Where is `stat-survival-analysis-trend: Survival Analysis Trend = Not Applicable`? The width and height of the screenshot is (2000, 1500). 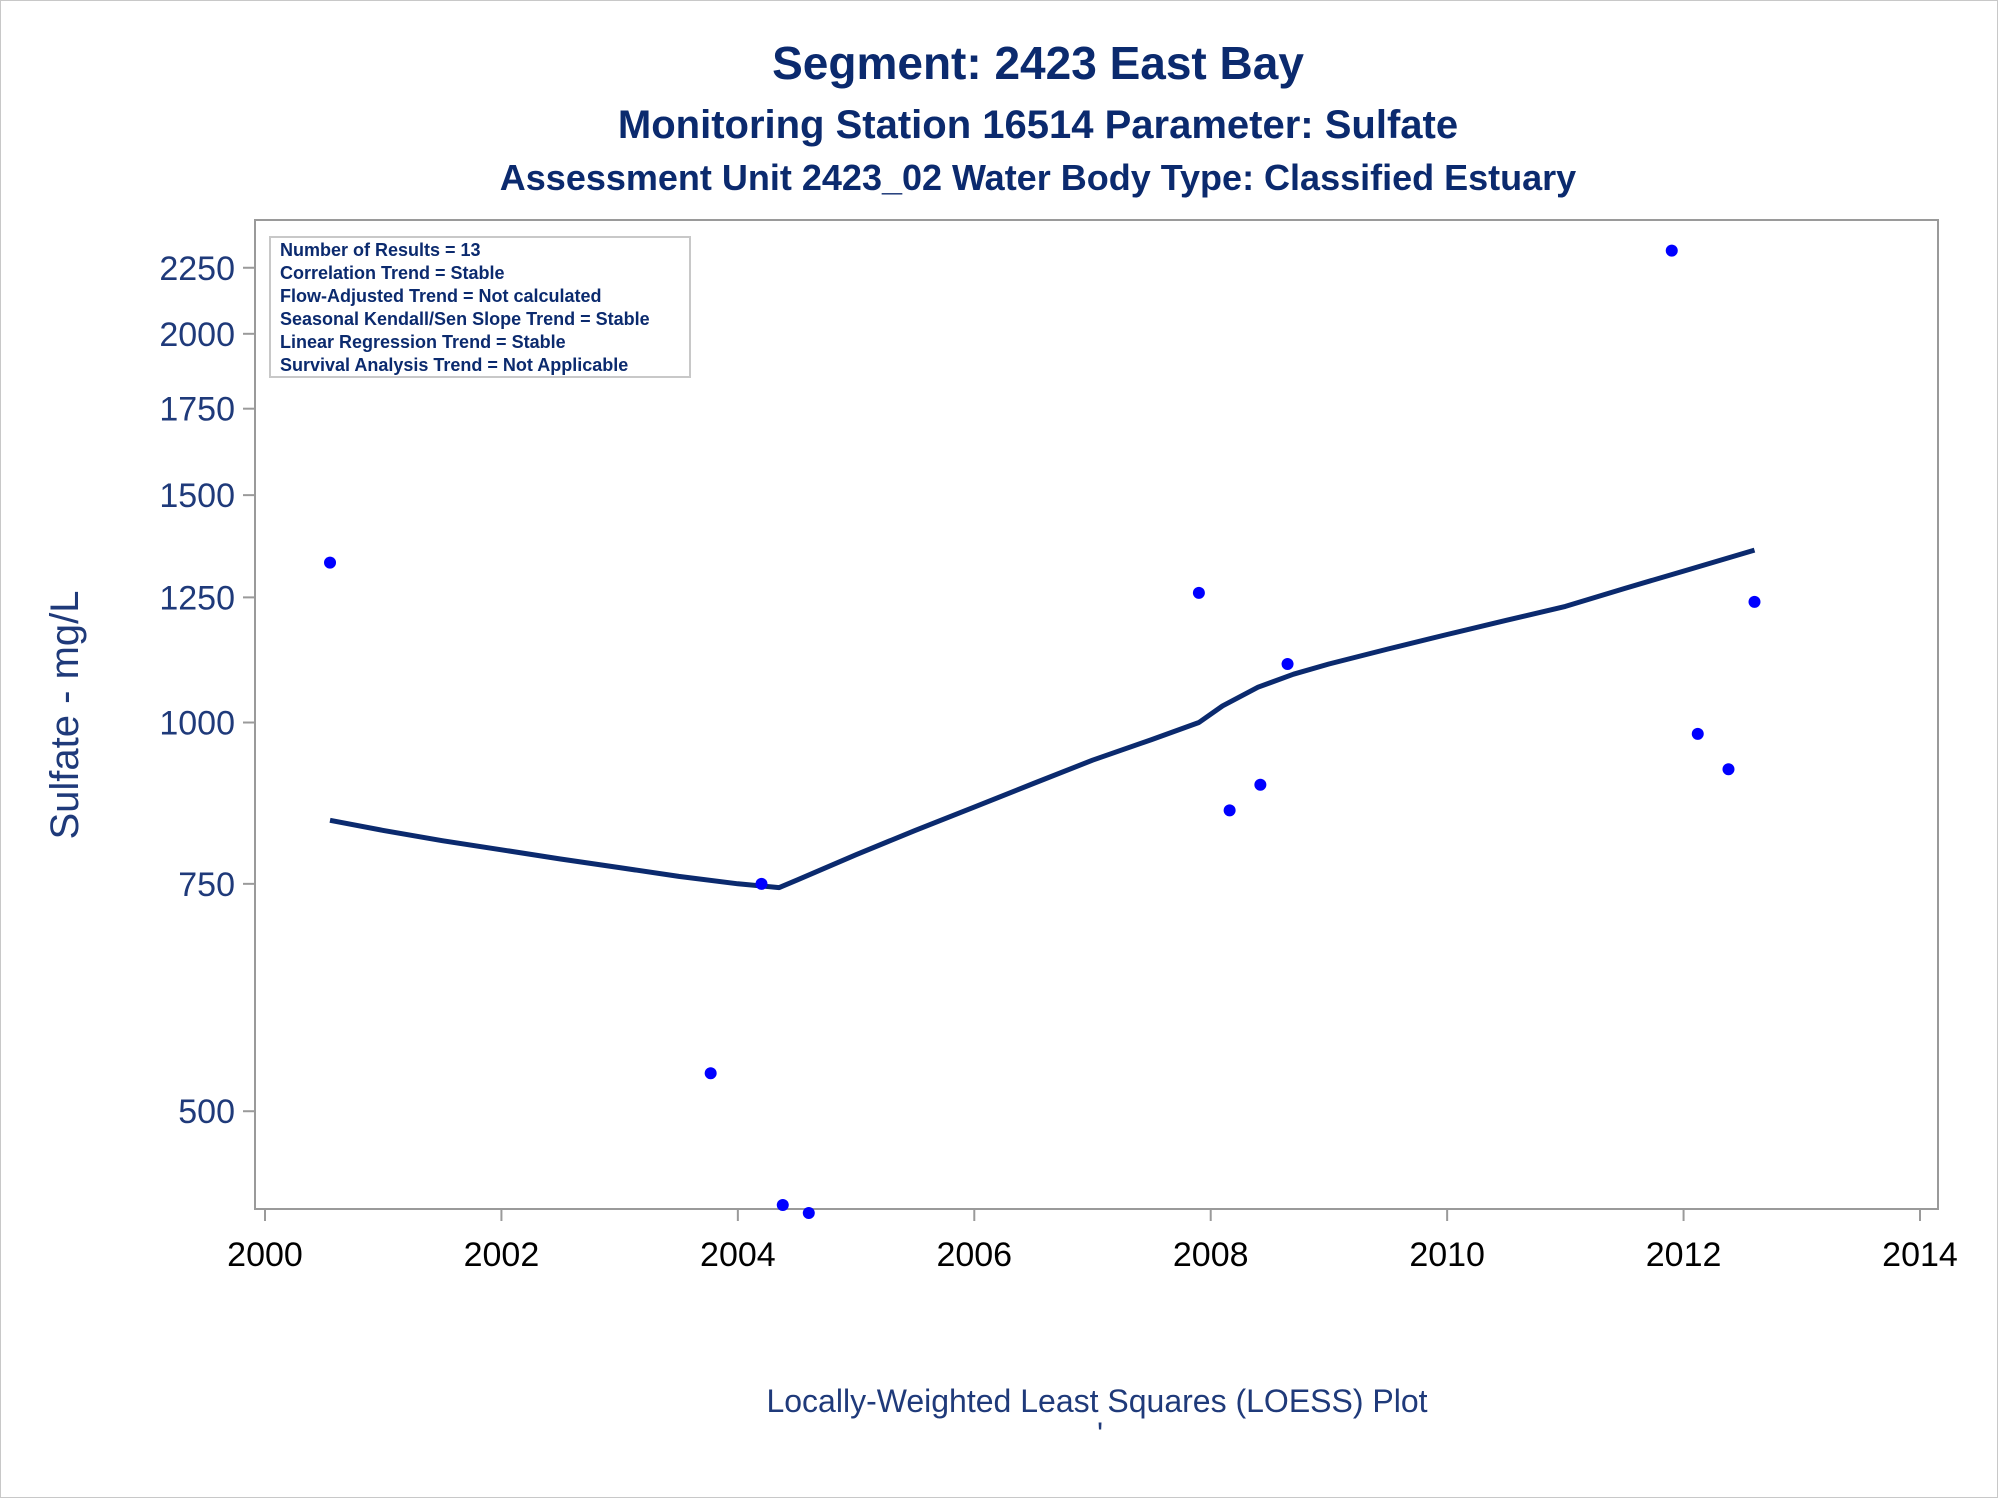
stat-survival-analysis-trend: Survival Analysis Trend = Not Applicable is located at coordinates (454, 365).